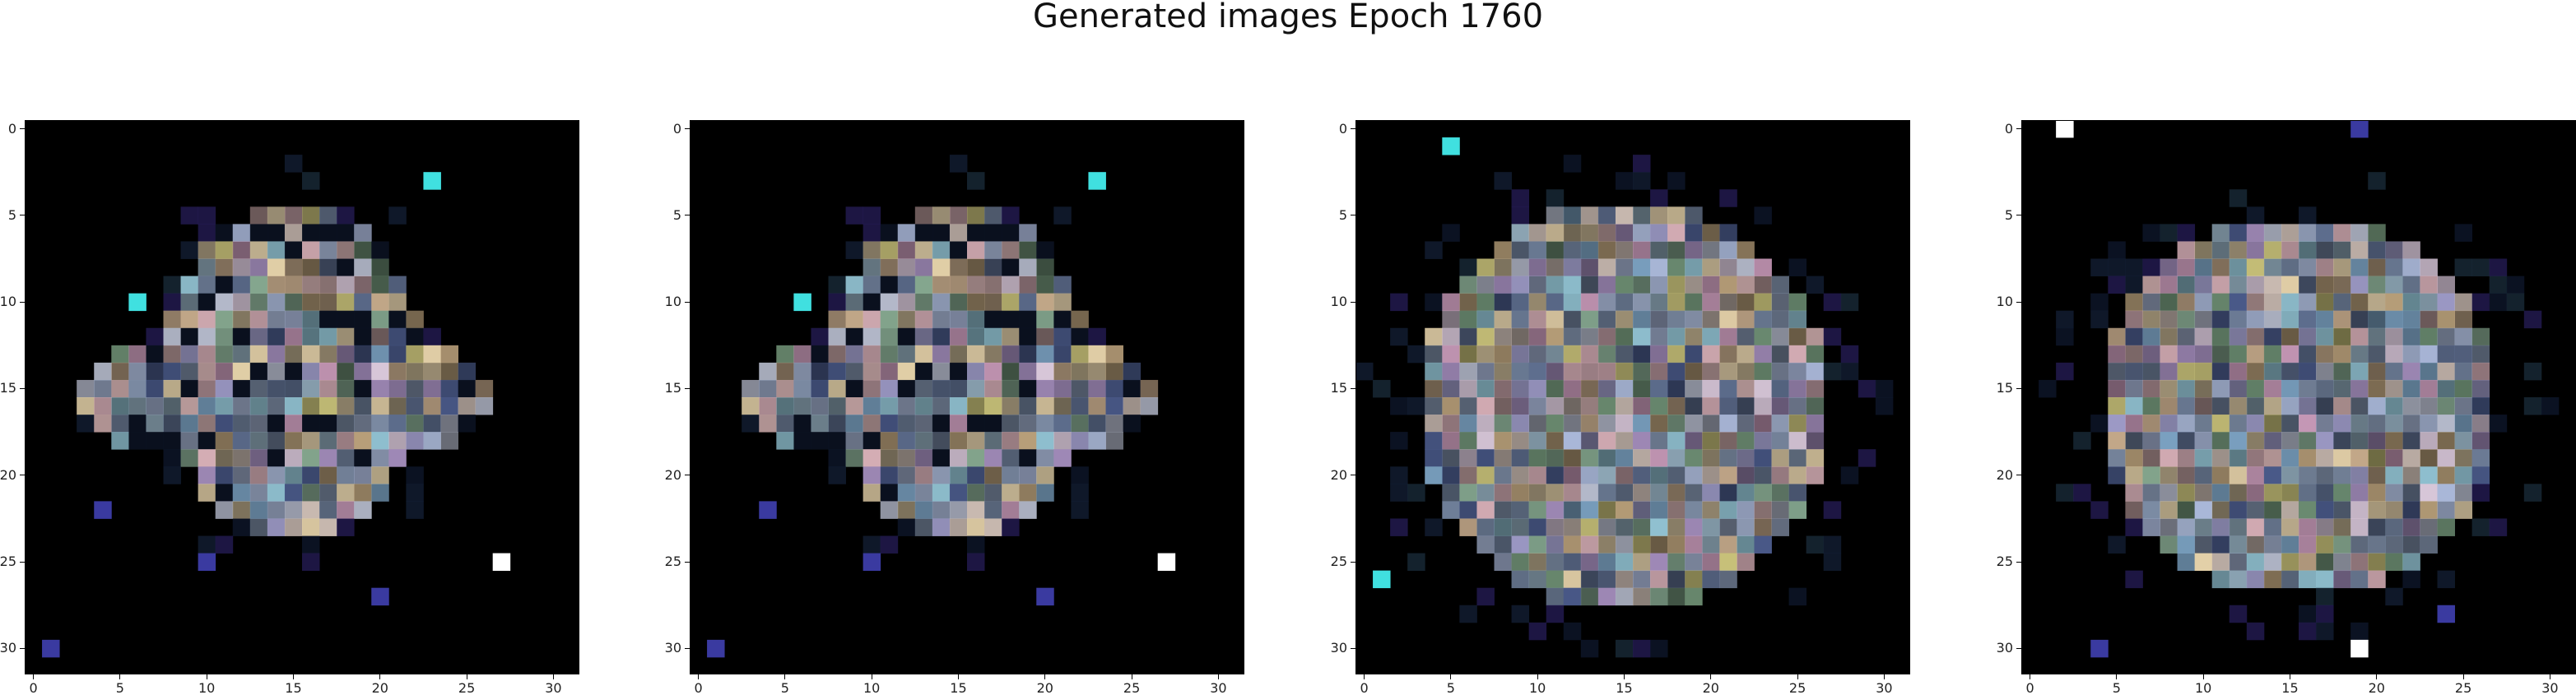  Describe the element at coordinates (872, 687) in the screenshot. I see `x-tick-label: 10` at that location.